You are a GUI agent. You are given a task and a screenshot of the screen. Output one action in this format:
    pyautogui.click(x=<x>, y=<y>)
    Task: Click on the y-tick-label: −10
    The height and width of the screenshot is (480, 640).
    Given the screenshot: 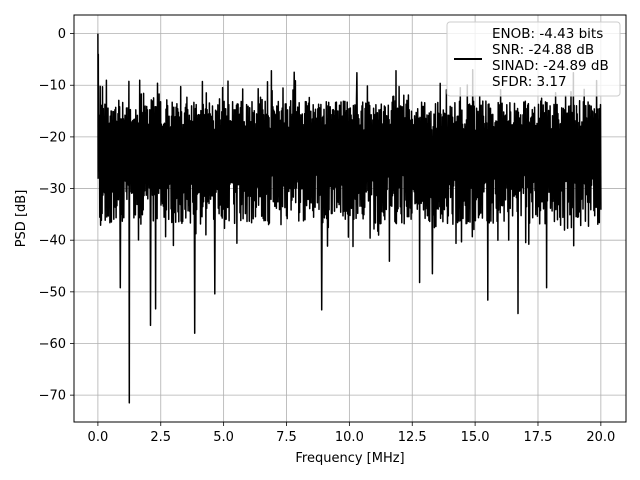 What is the action you would take?
    pyautogui.click(x=52, y=86)
    